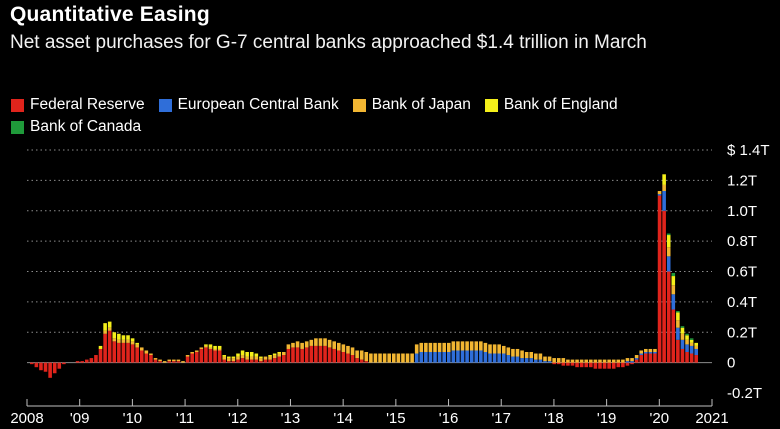 The height and width of the screenshot is (429, 780). Describe the element at coordinates (687, 334) in the screenshot. I see `bar-segment-bank-of-canada` at that location.